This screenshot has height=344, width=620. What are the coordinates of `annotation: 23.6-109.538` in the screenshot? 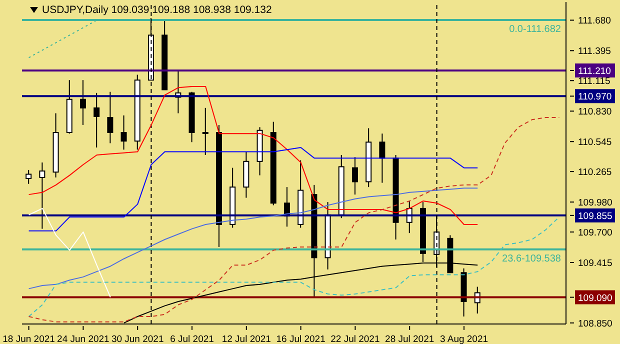 It's located at (532, 258).